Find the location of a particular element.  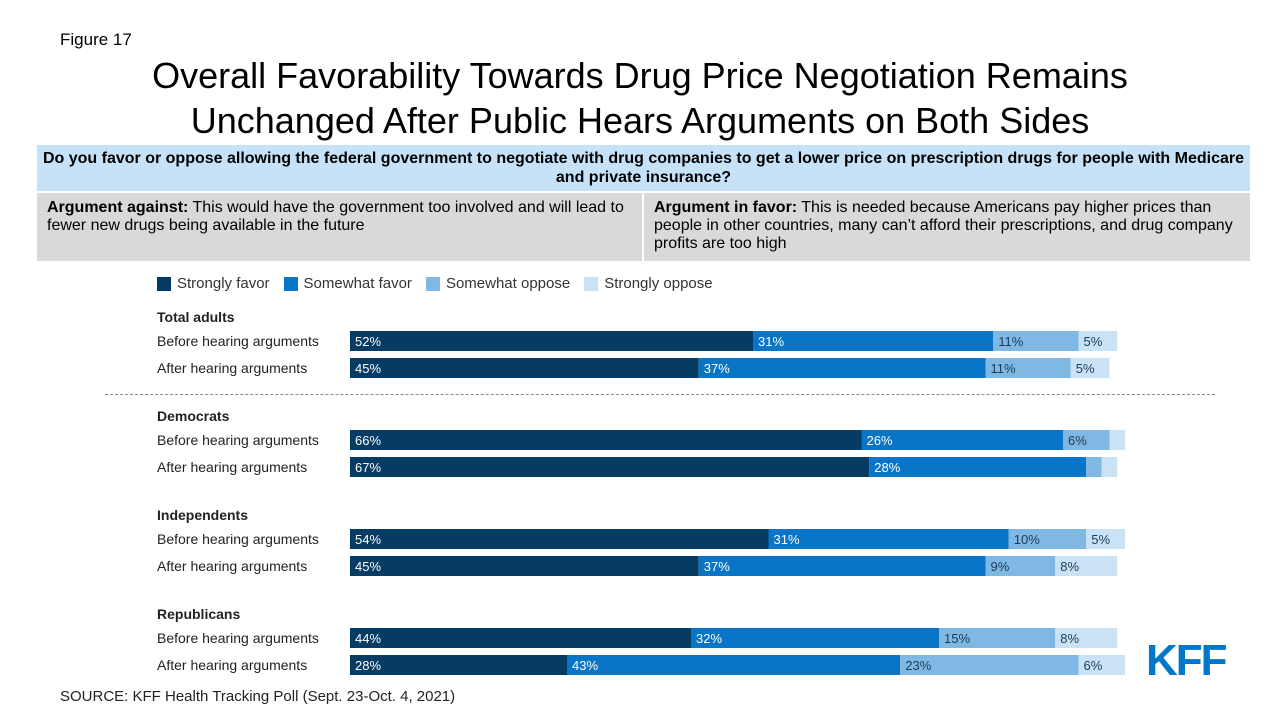

group-title: Democrats is located at coordinates (193, 416).